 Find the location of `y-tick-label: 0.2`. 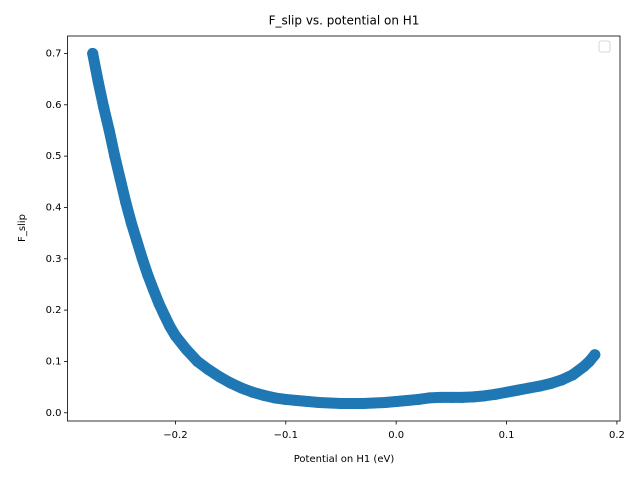

y-tick-label: 0.2 is located at coordinates (54, 310).